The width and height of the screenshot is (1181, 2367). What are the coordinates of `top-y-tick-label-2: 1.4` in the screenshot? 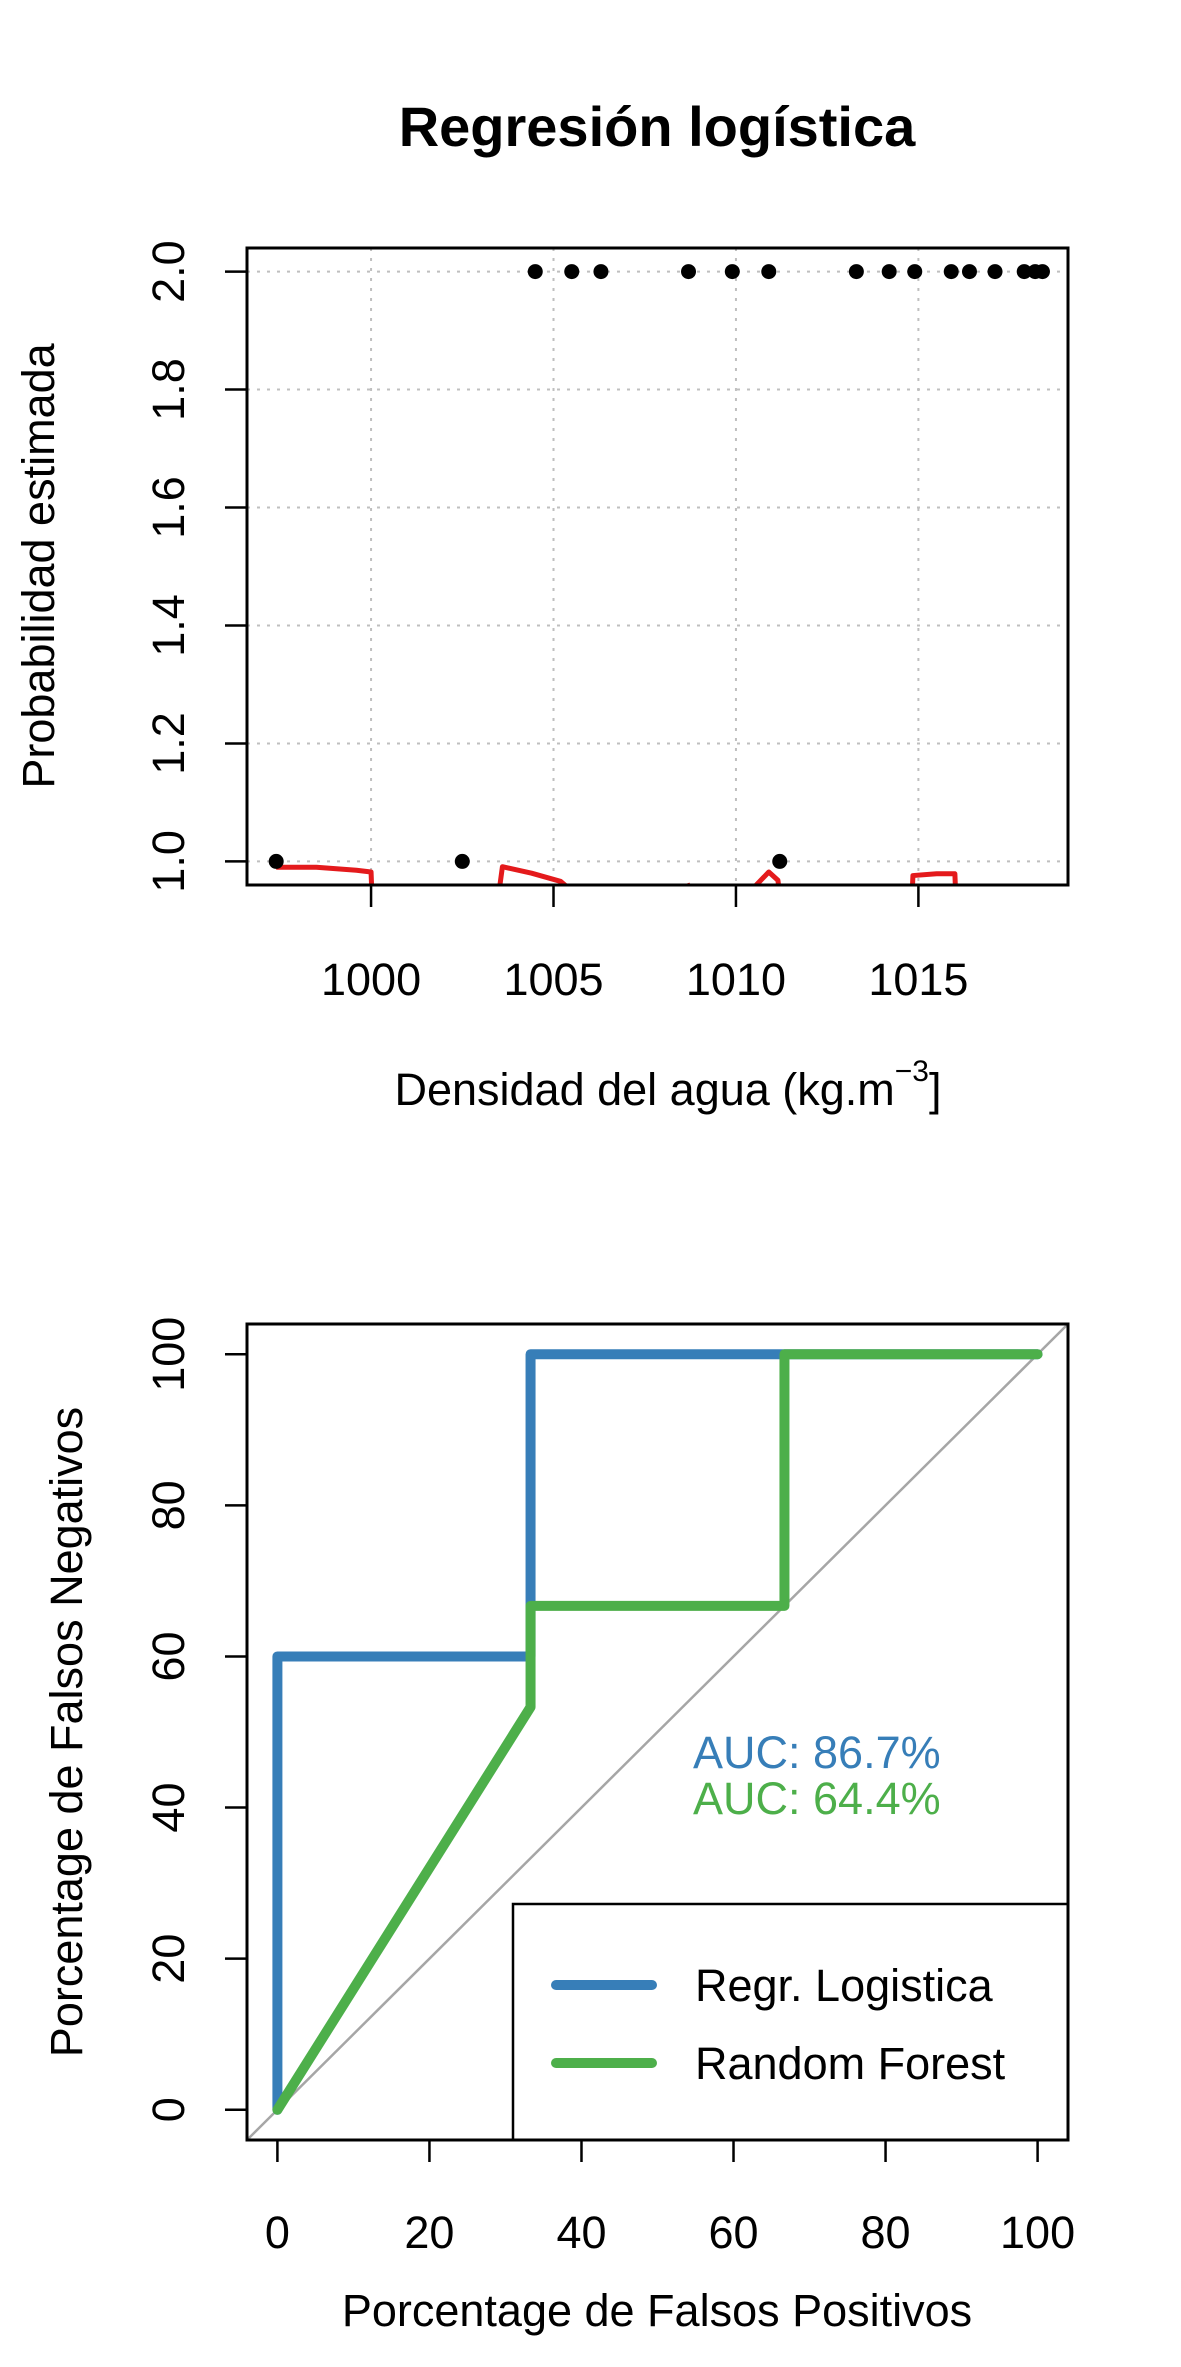 It's located at (168, 625).